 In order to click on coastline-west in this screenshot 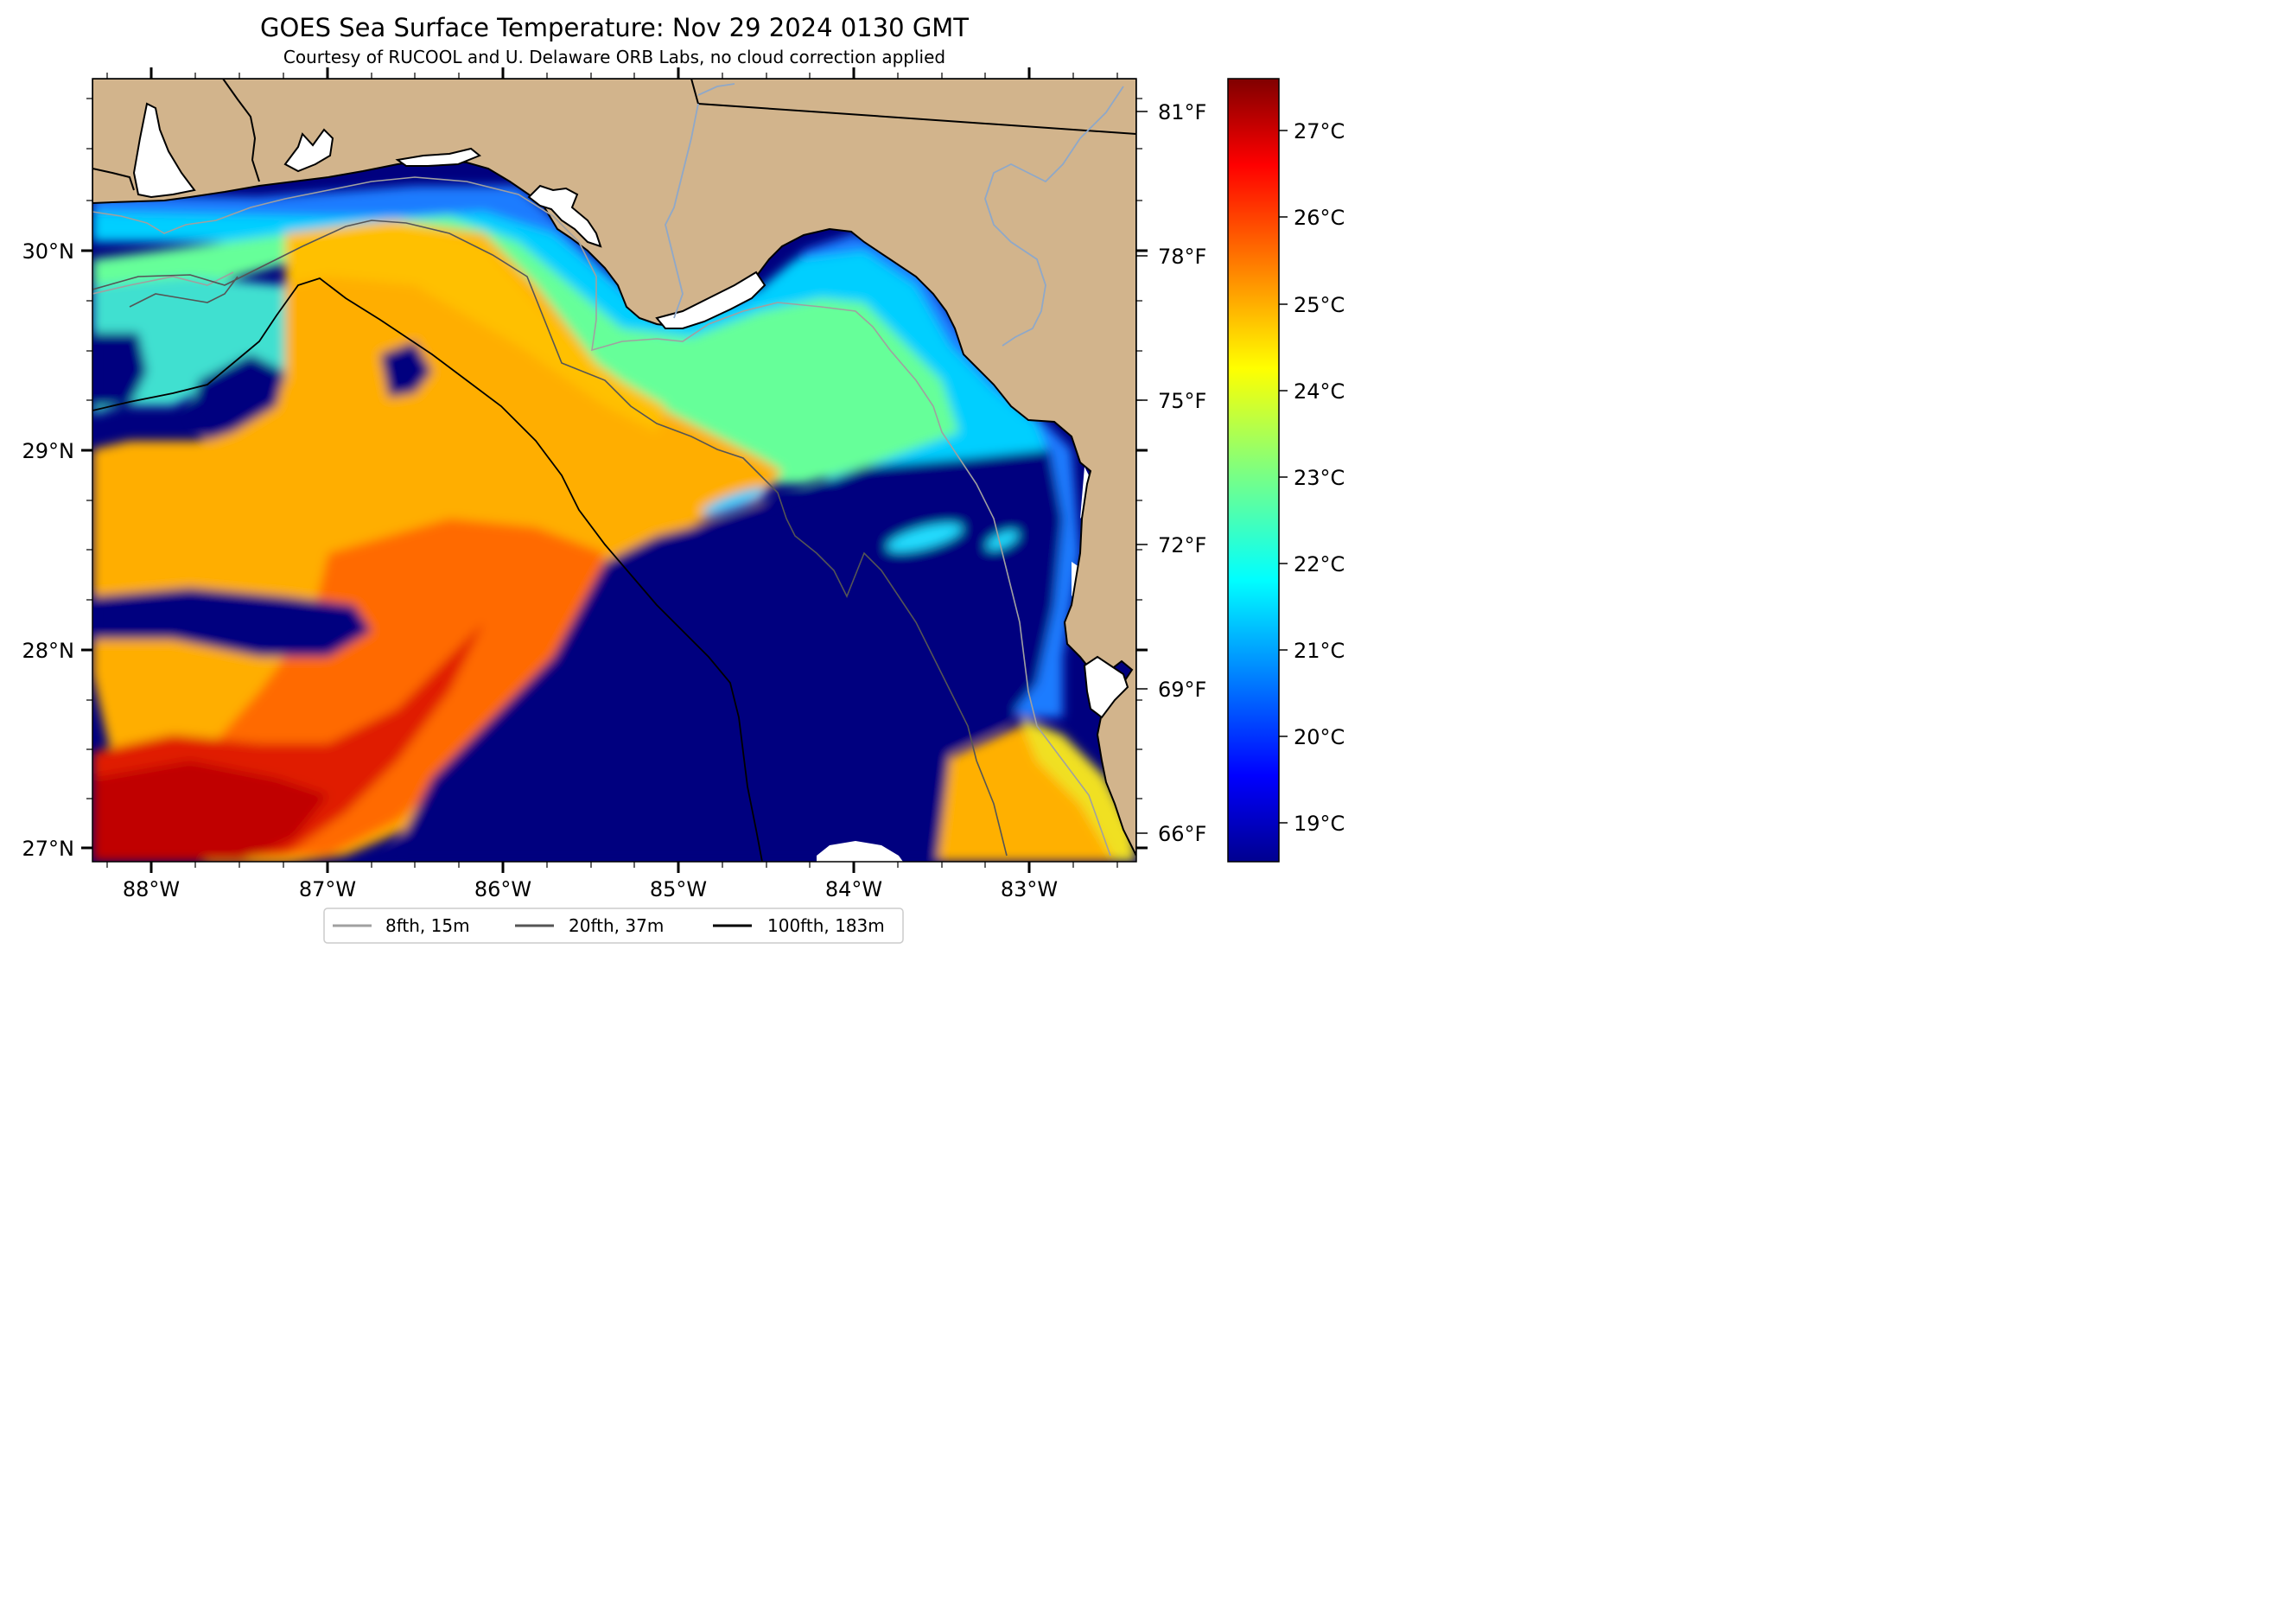, I will do `click(113, 179)`.